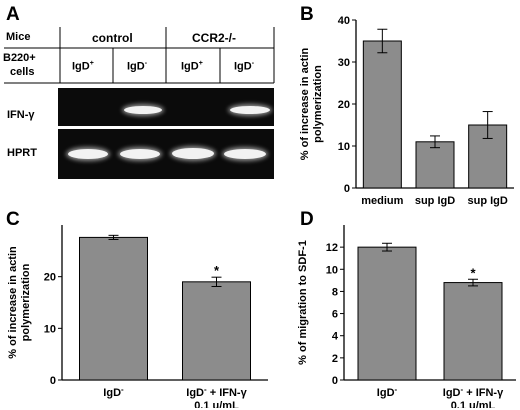  I want to click on d-category-label-1-0: IgD- + IFN-γ, so click(473, 392).